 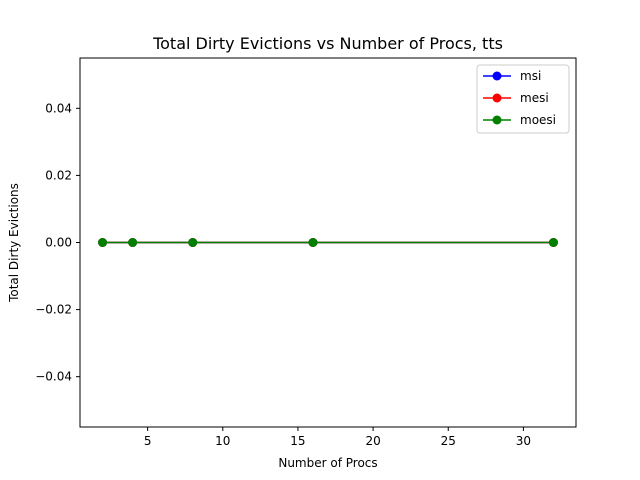 I want to click on y-tick-label: 0.04, so click(x=58, y=108).